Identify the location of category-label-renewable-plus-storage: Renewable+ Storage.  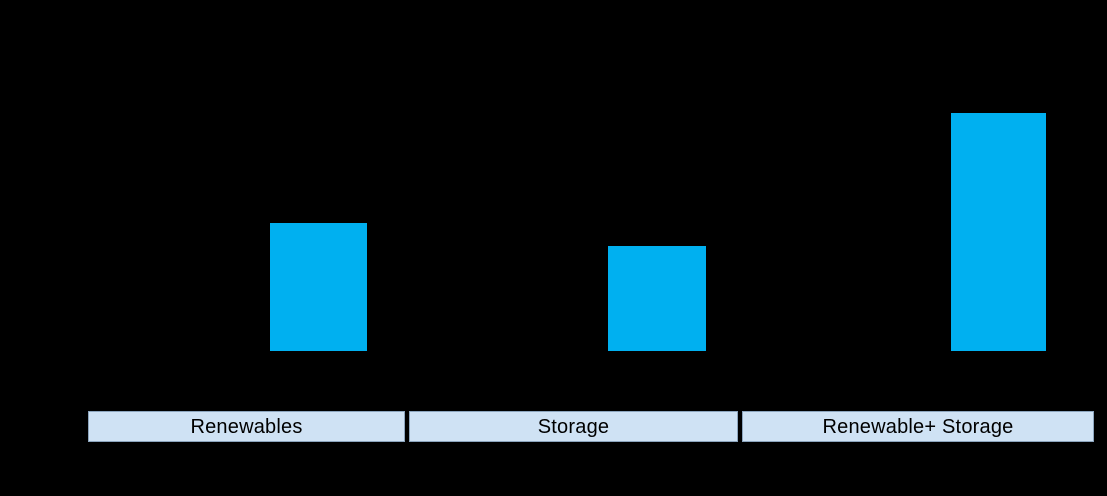
(918, 426).